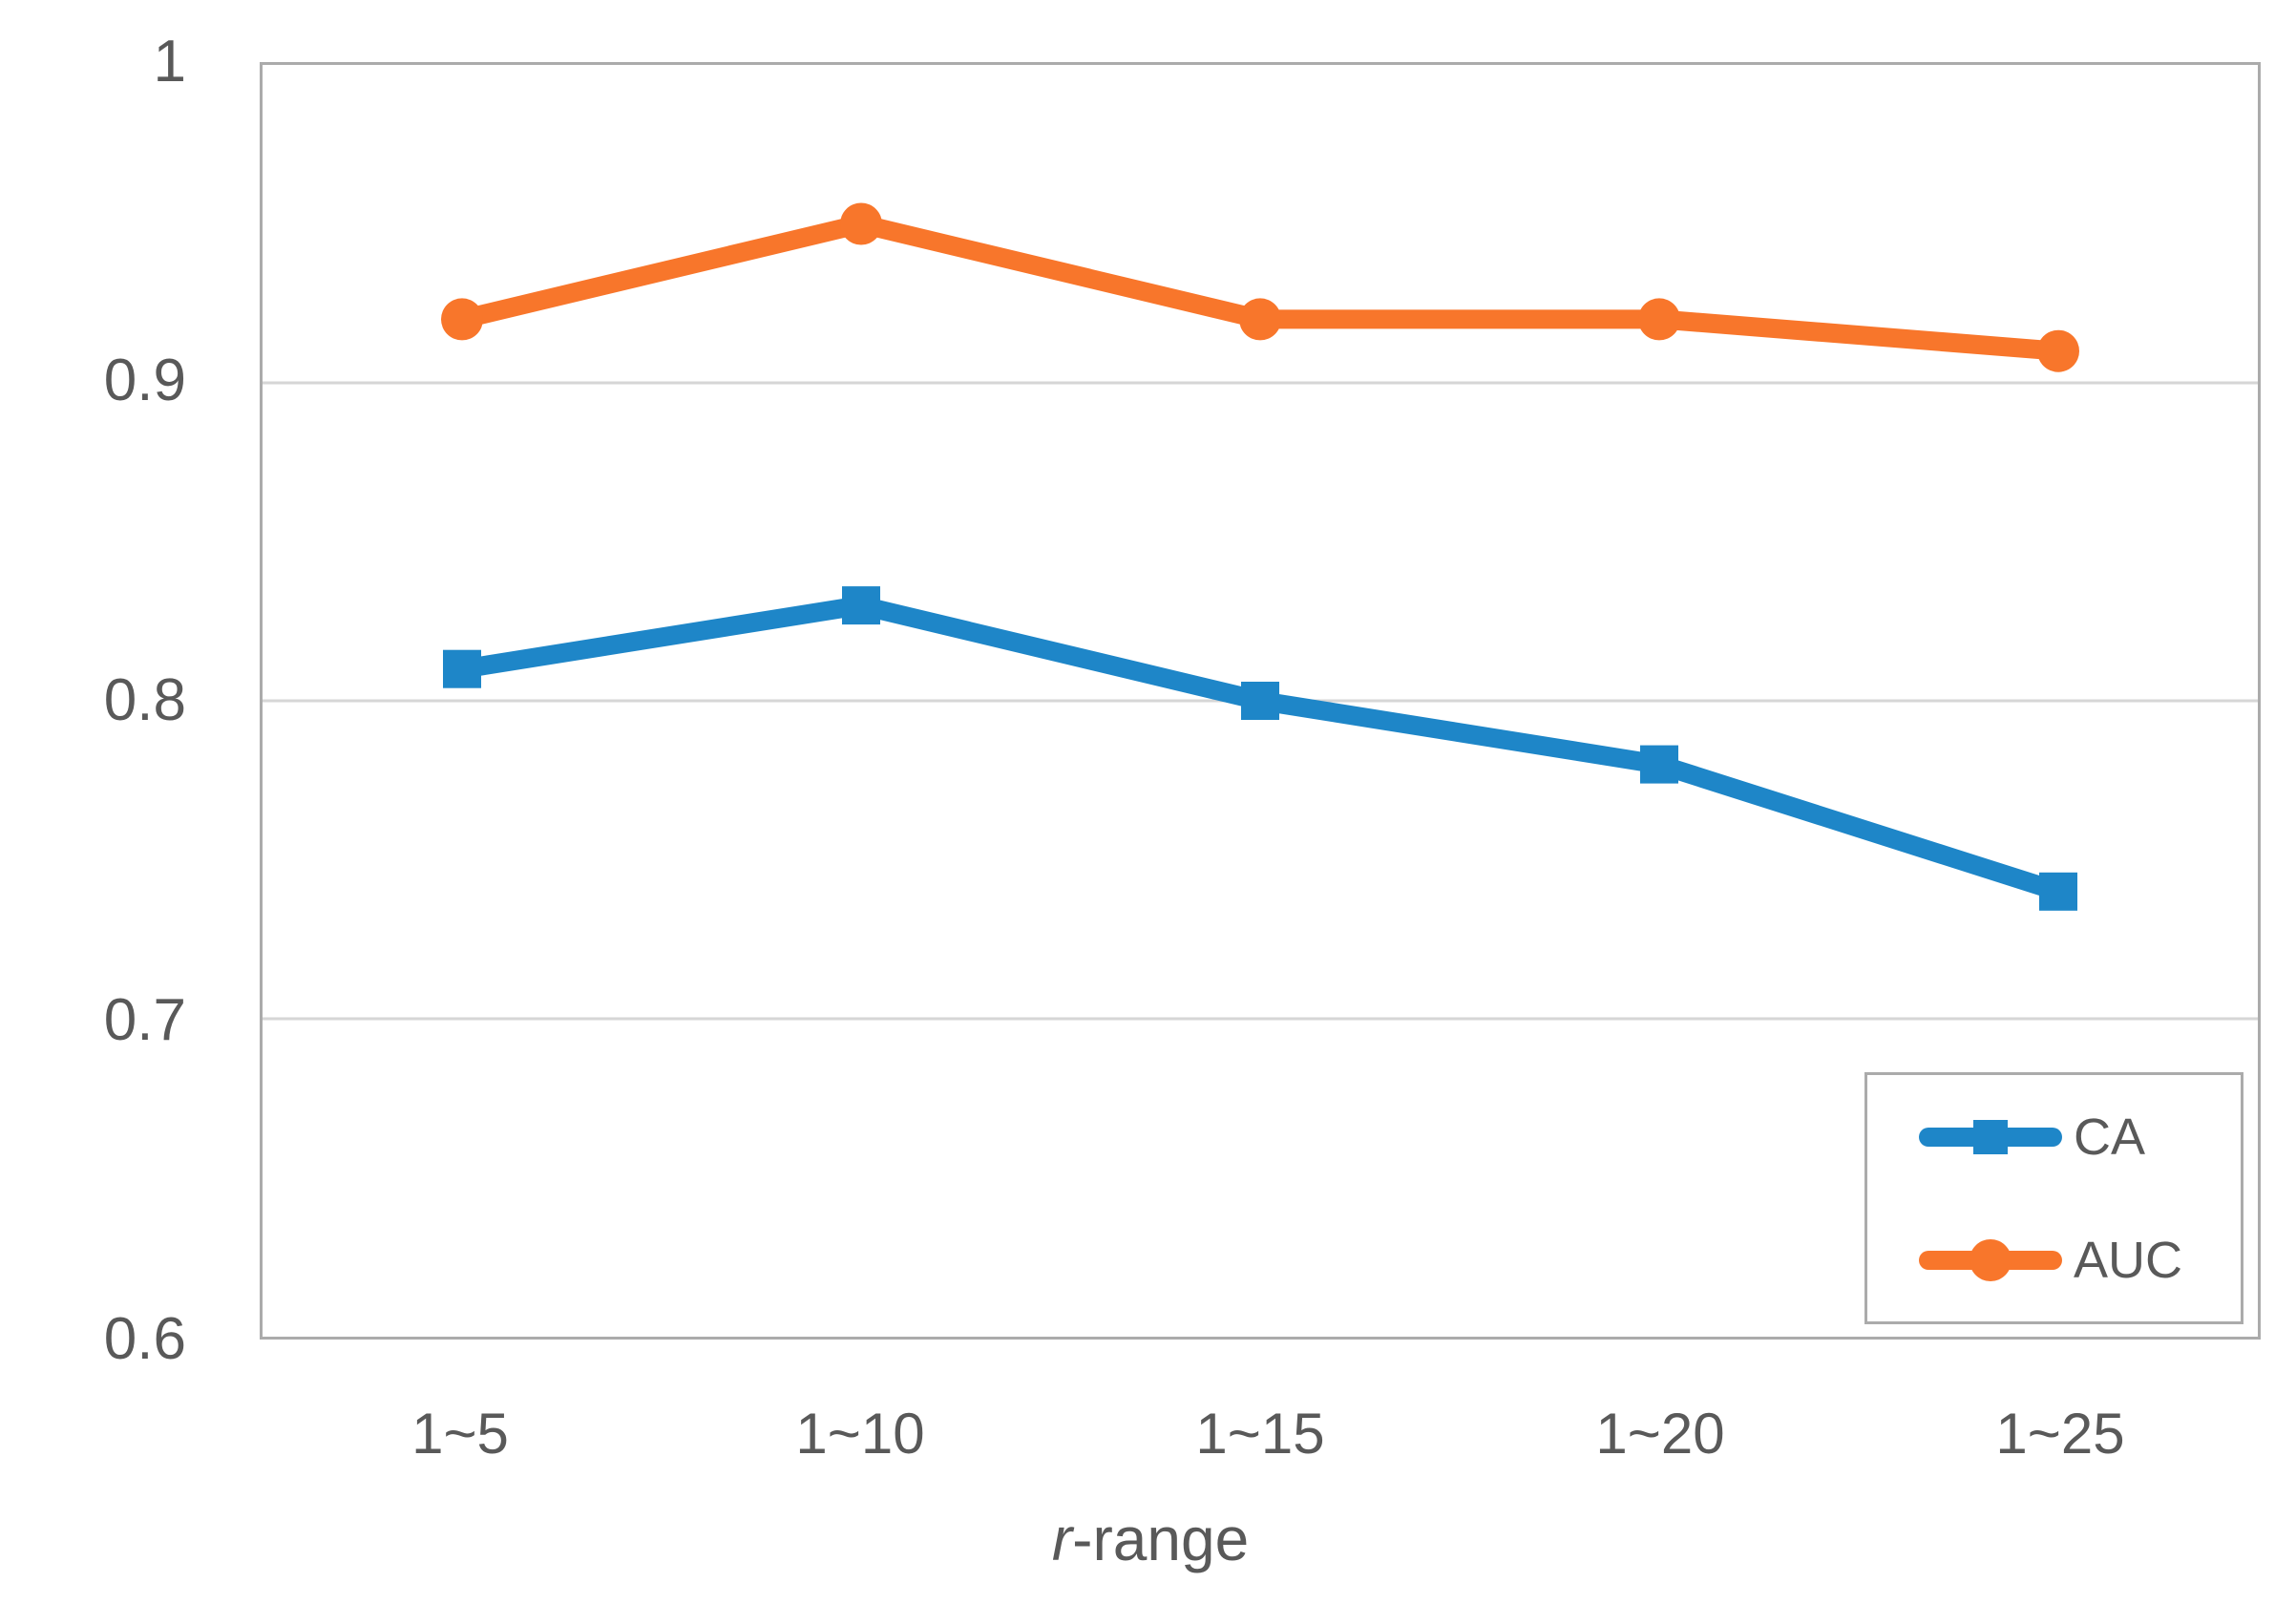  I want to click on x-axis-title-italic-part: r, so click(1062, 1539).